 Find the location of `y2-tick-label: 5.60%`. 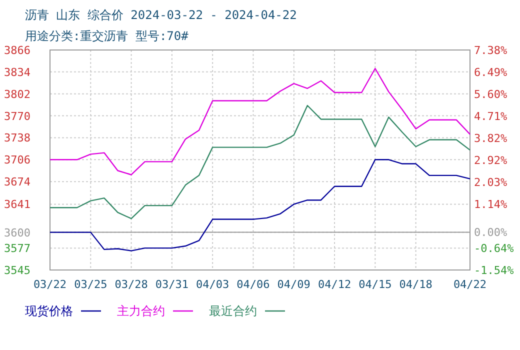

y2-tick-label: 5.60% is located at coordinates (491, 94).